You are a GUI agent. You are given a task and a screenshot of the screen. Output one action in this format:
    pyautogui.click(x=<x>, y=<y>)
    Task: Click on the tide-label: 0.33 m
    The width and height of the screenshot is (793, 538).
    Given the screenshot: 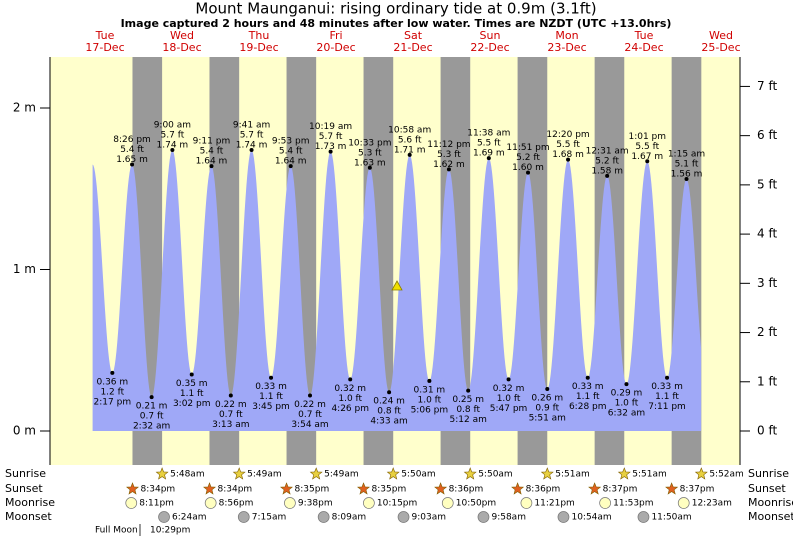 What is the action you would take?
    pyautogui.click(x=271, y=387)
    